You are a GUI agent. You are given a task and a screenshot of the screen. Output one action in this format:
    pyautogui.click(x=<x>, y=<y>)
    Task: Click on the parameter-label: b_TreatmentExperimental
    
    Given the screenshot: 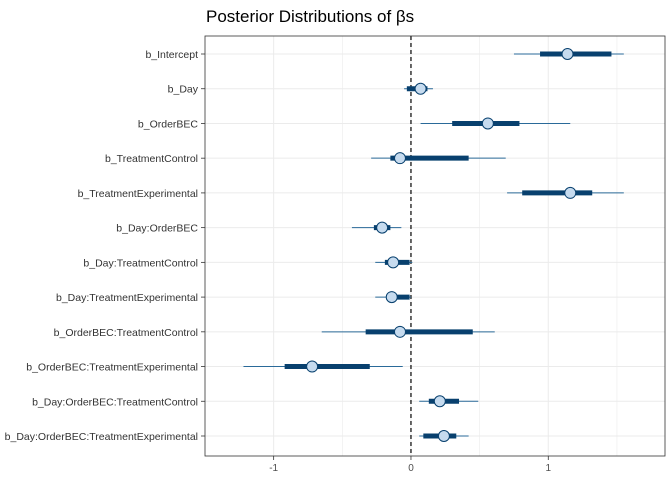 What is the action you would take?
    pyautogui.click(x=138, y=194)
    